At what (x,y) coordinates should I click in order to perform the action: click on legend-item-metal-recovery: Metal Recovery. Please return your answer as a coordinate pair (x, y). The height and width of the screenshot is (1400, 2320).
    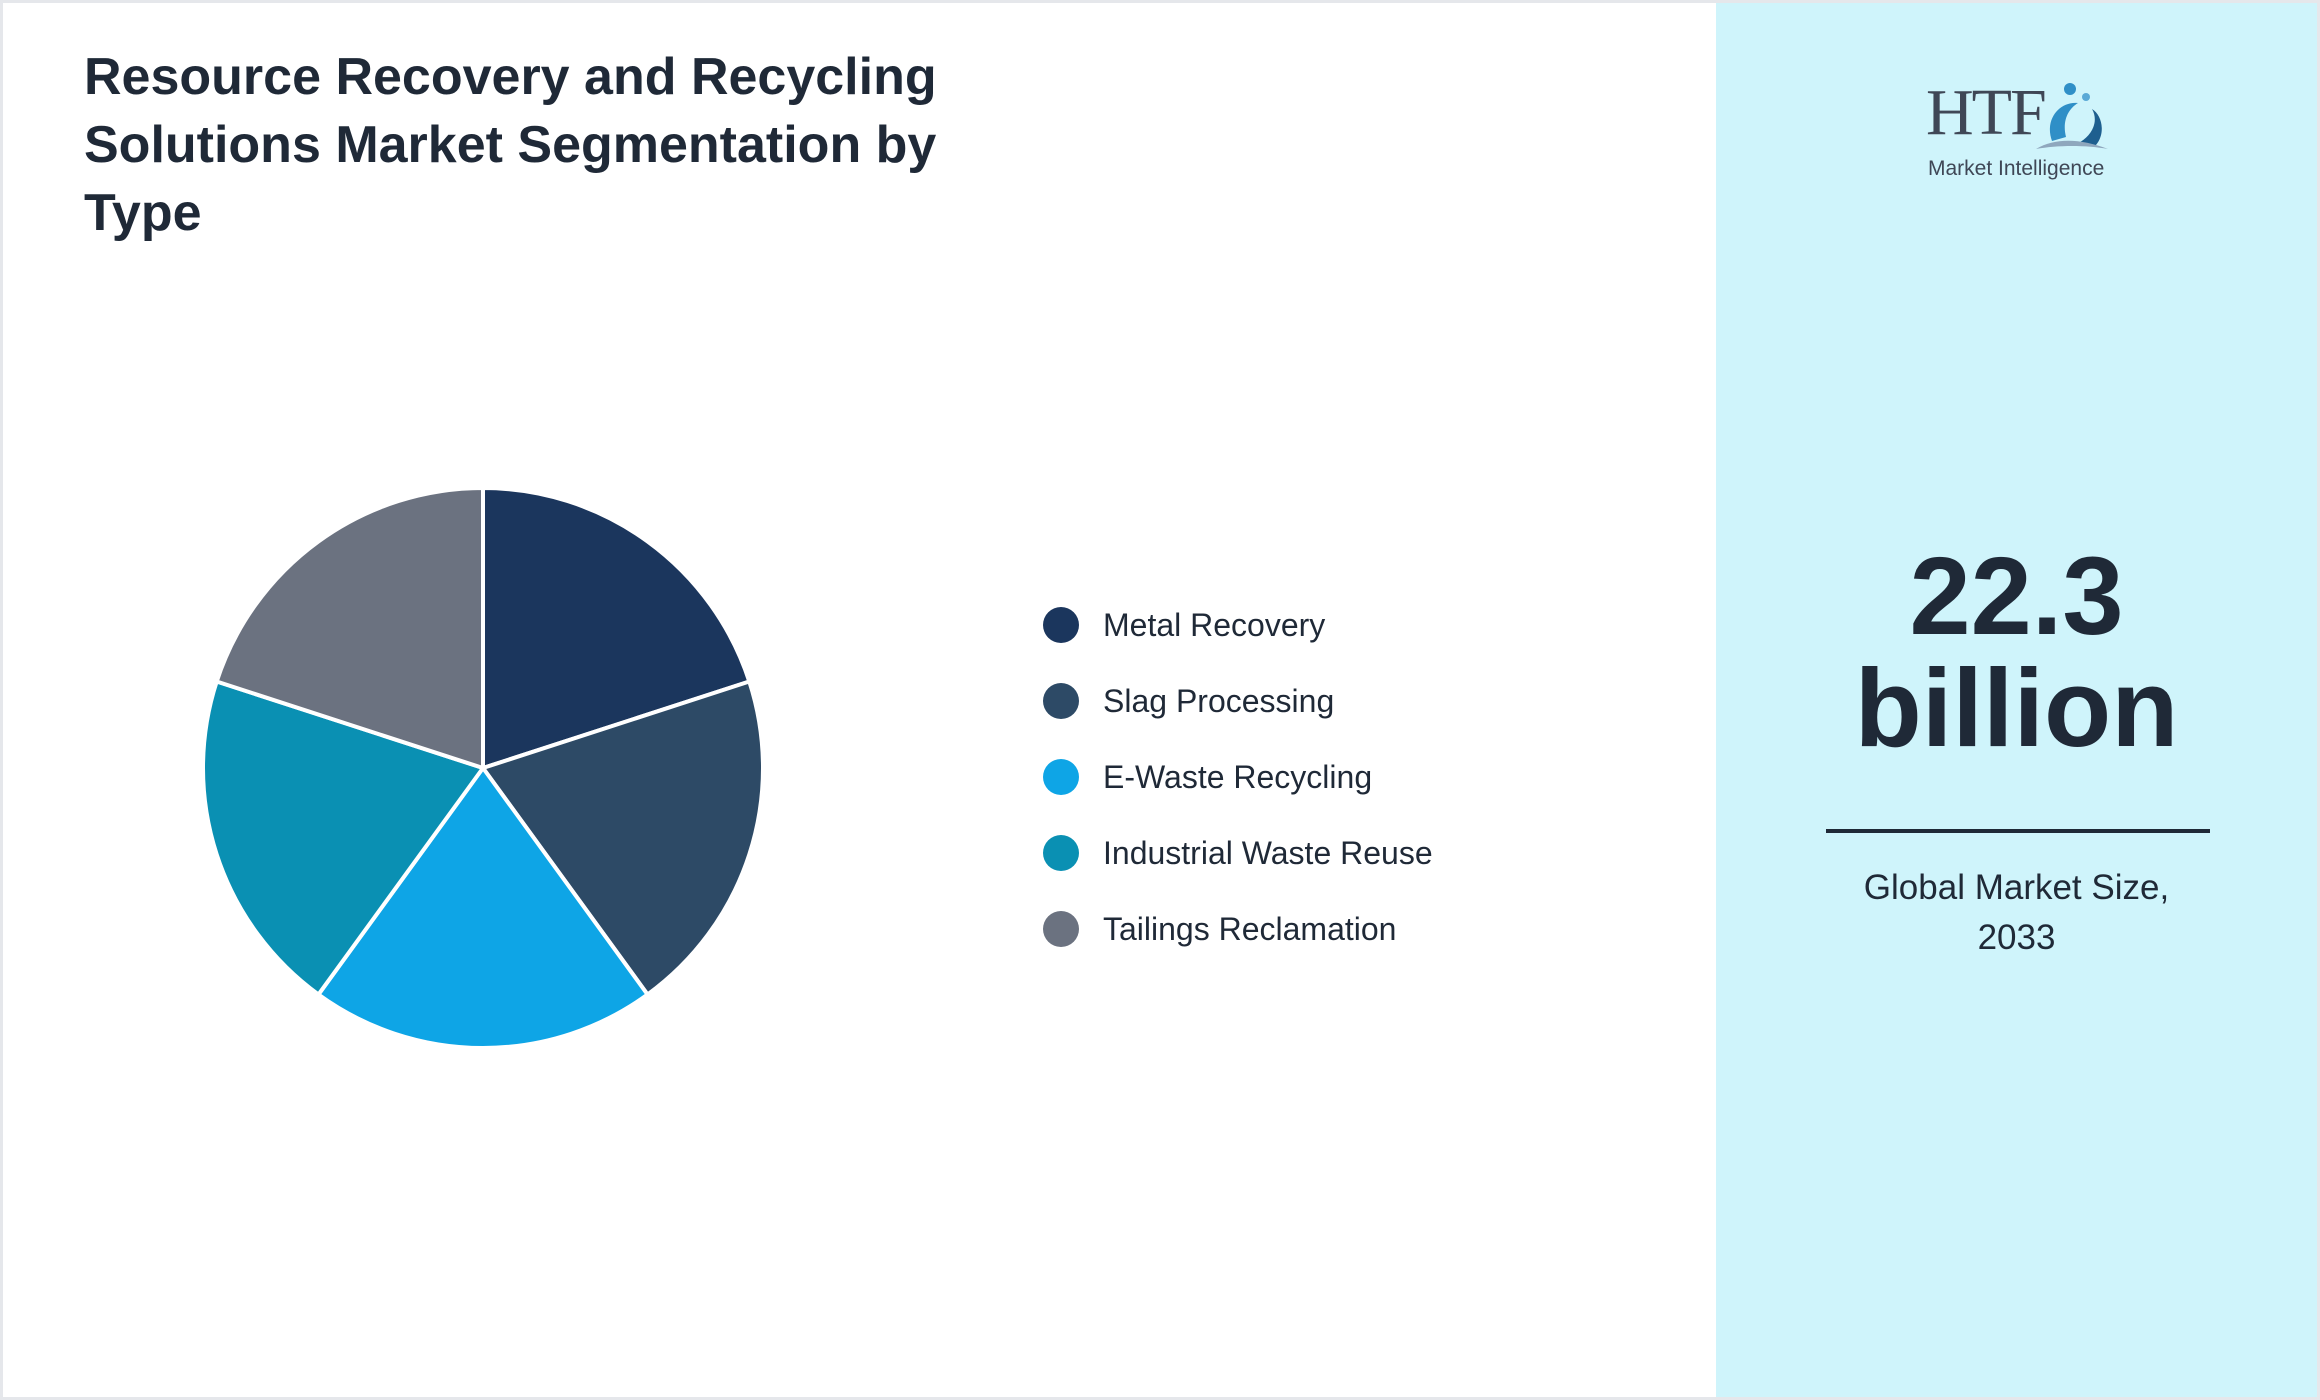
    Looking at the image, I should click on (1238, 625).